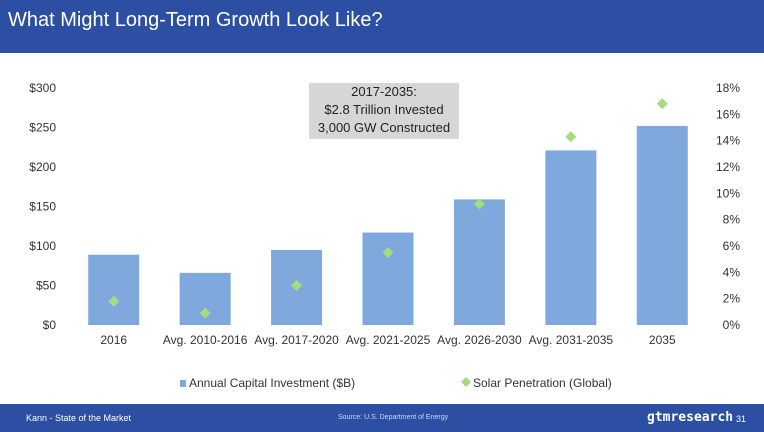 The width and height of the screenshot is (764, 432). I want to click on category-label: Avg. 2031-2035, so click(571, 340).